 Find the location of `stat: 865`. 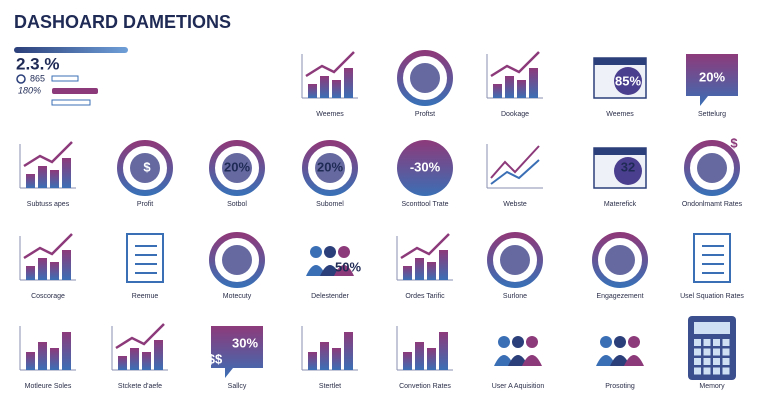

stat: 865 is located at coordinates (37, 78).